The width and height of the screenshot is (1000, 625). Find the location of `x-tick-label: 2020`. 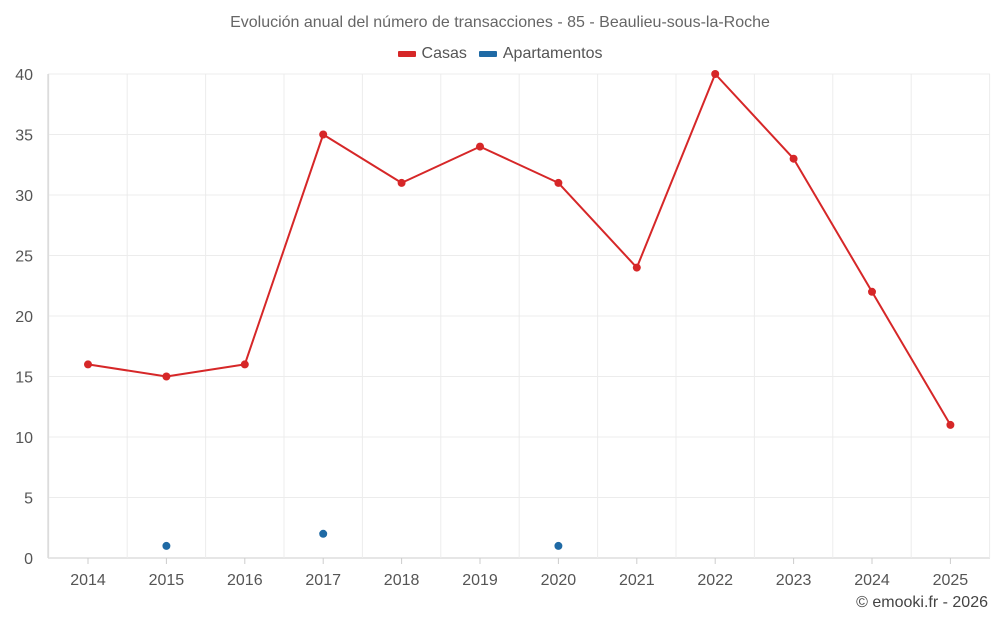

x-tick-label: 2020 is located at coordinates (559, 580).